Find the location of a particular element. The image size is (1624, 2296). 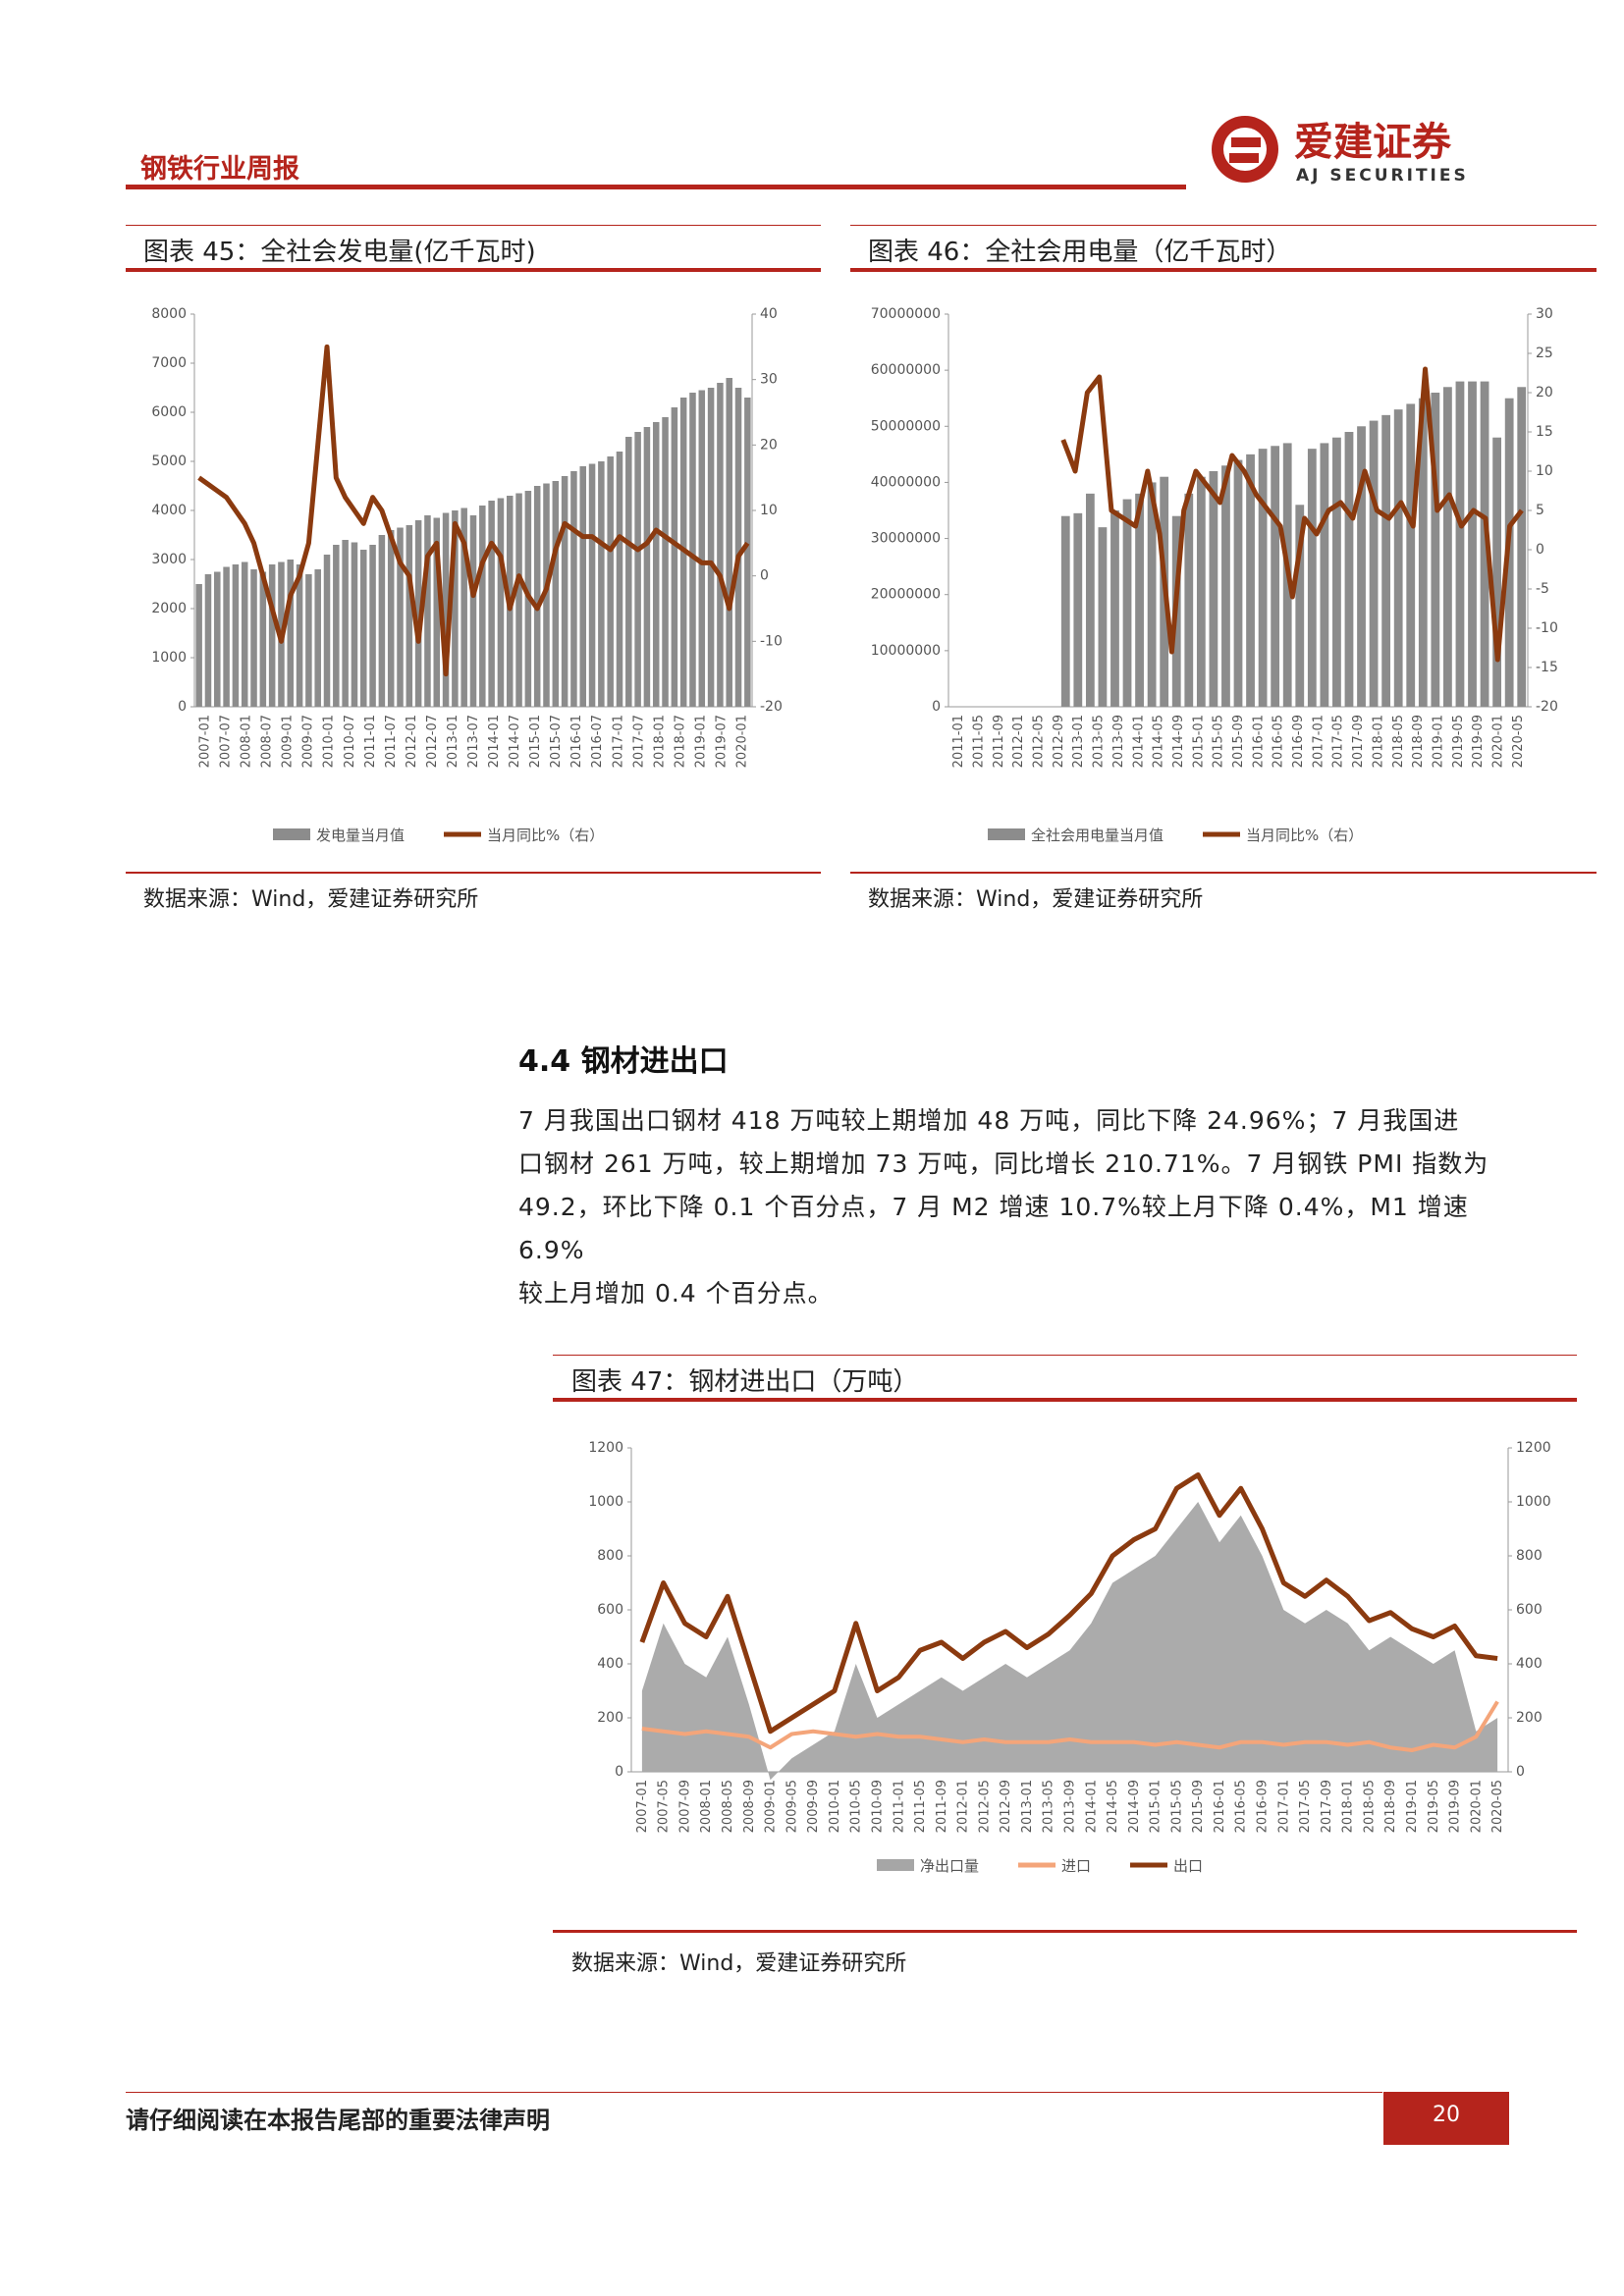

fig46-top-rule is located at coordinates (1223, 225).